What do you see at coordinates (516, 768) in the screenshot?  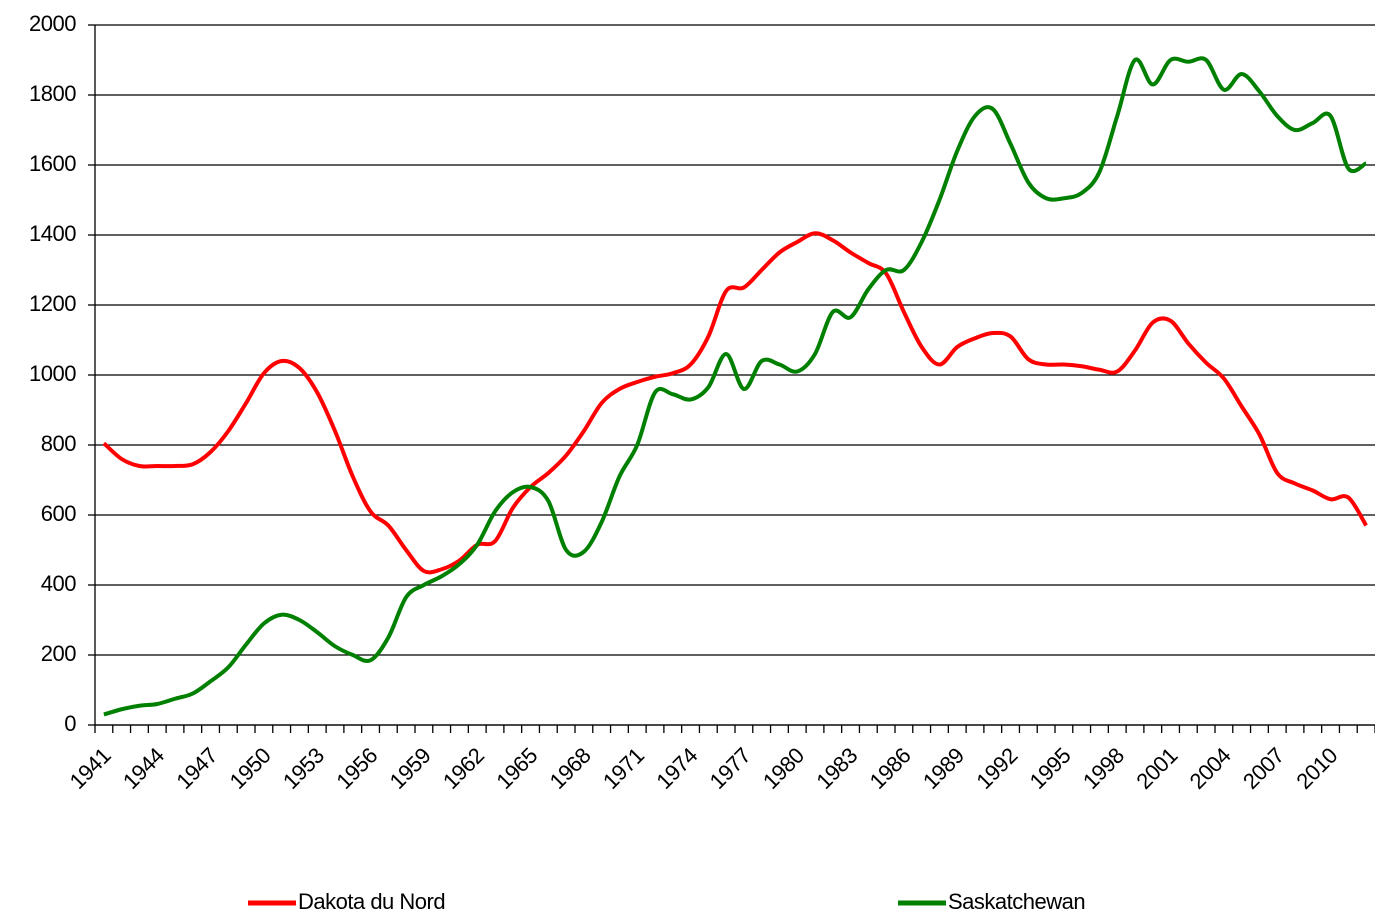 I see `x-tick-label: 1965` at bounding box center [516, 768].